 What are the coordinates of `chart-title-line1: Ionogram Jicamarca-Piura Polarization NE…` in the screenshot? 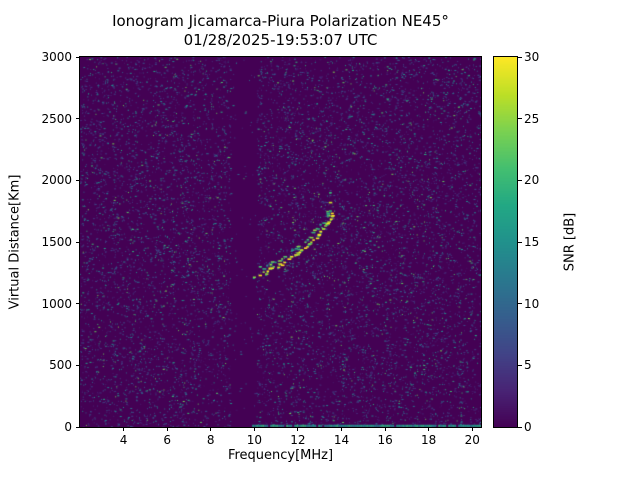 It's located at (280, 21).